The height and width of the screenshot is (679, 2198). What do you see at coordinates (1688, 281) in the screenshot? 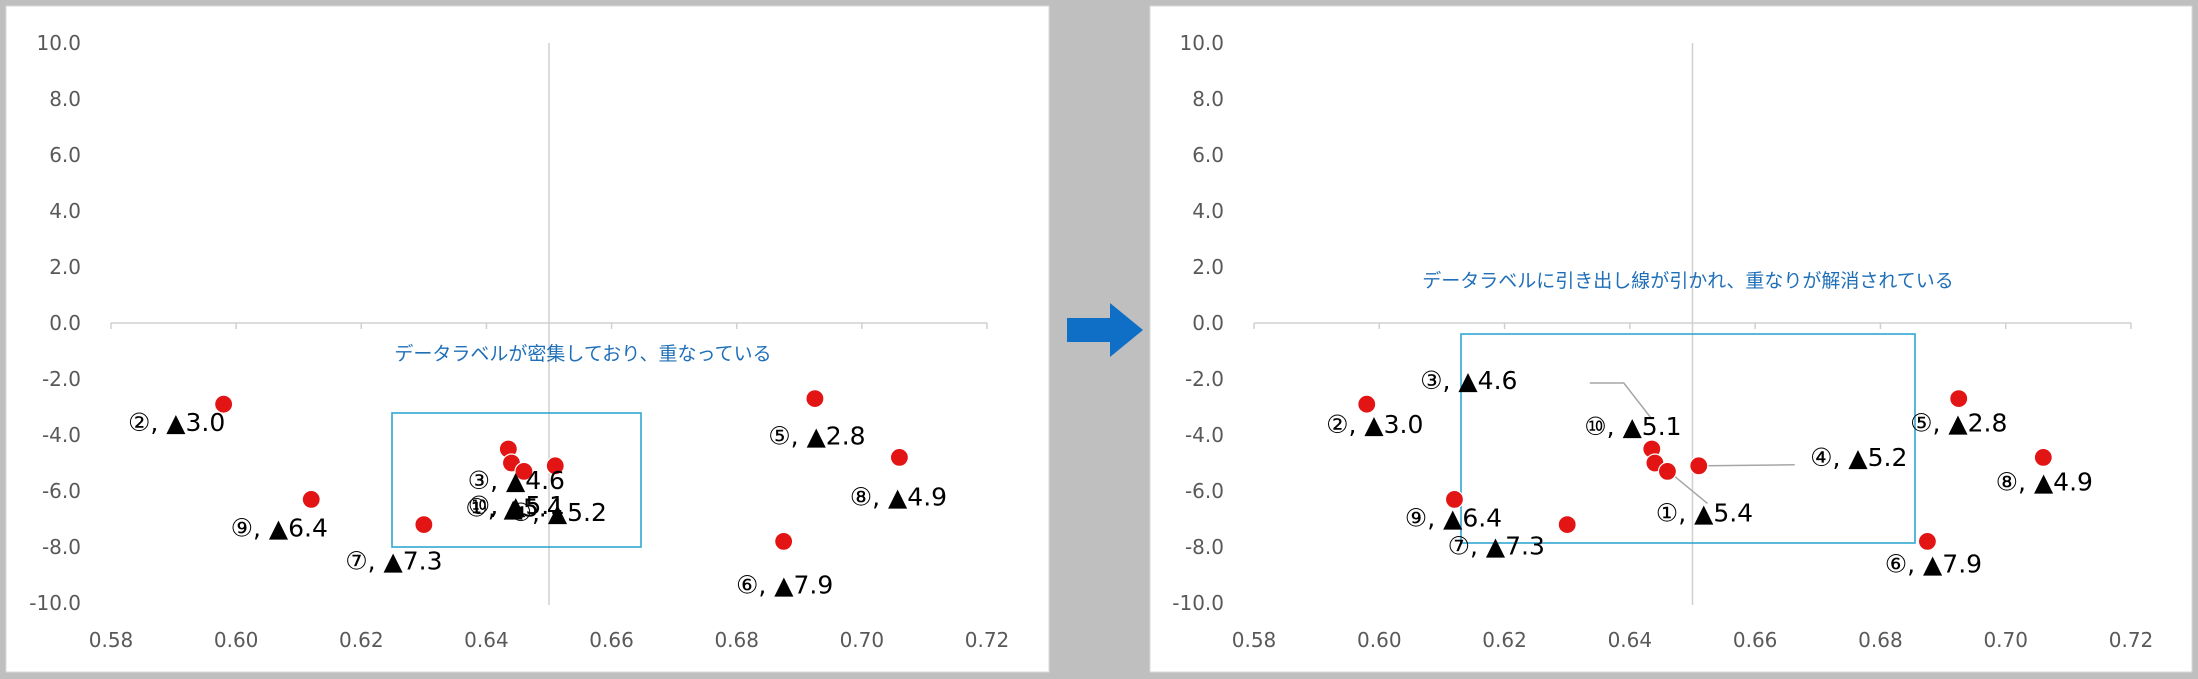
I see `annotation-text: データラベルに引き出し線が引かれ、重なりが解消されている` at bounding box center [1688, 281].